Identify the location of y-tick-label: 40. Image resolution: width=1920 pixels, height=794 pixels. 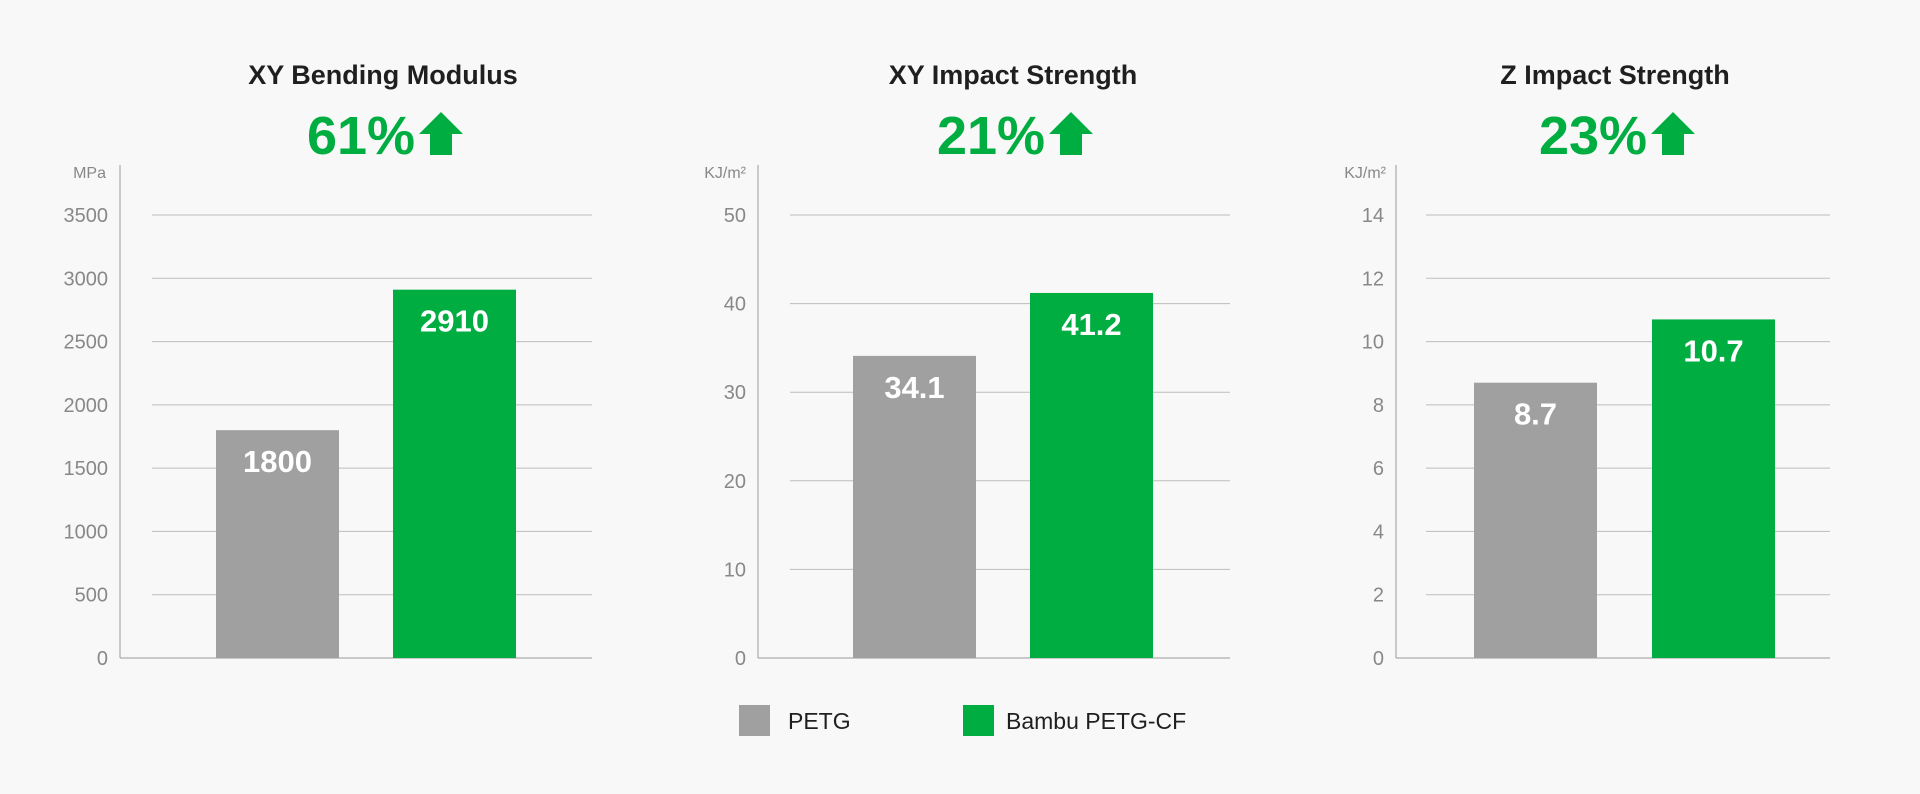
(735, 305).